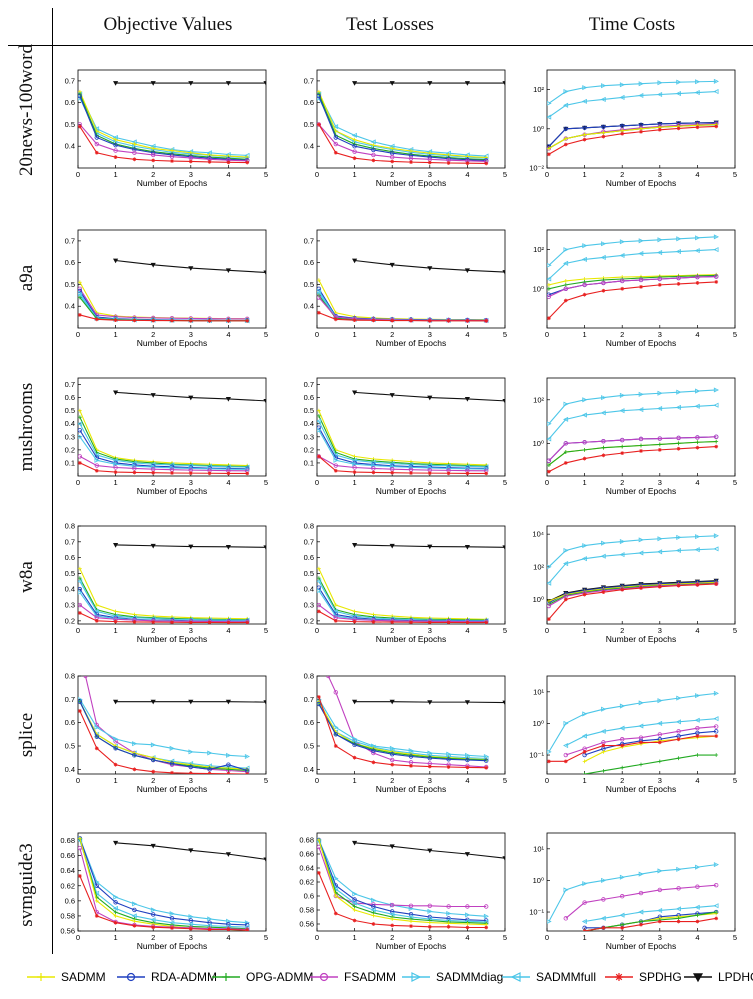 This screenshot has width=753, height=999. I want to click on column-header-time-costs: Time Costs, so click(632, 24).